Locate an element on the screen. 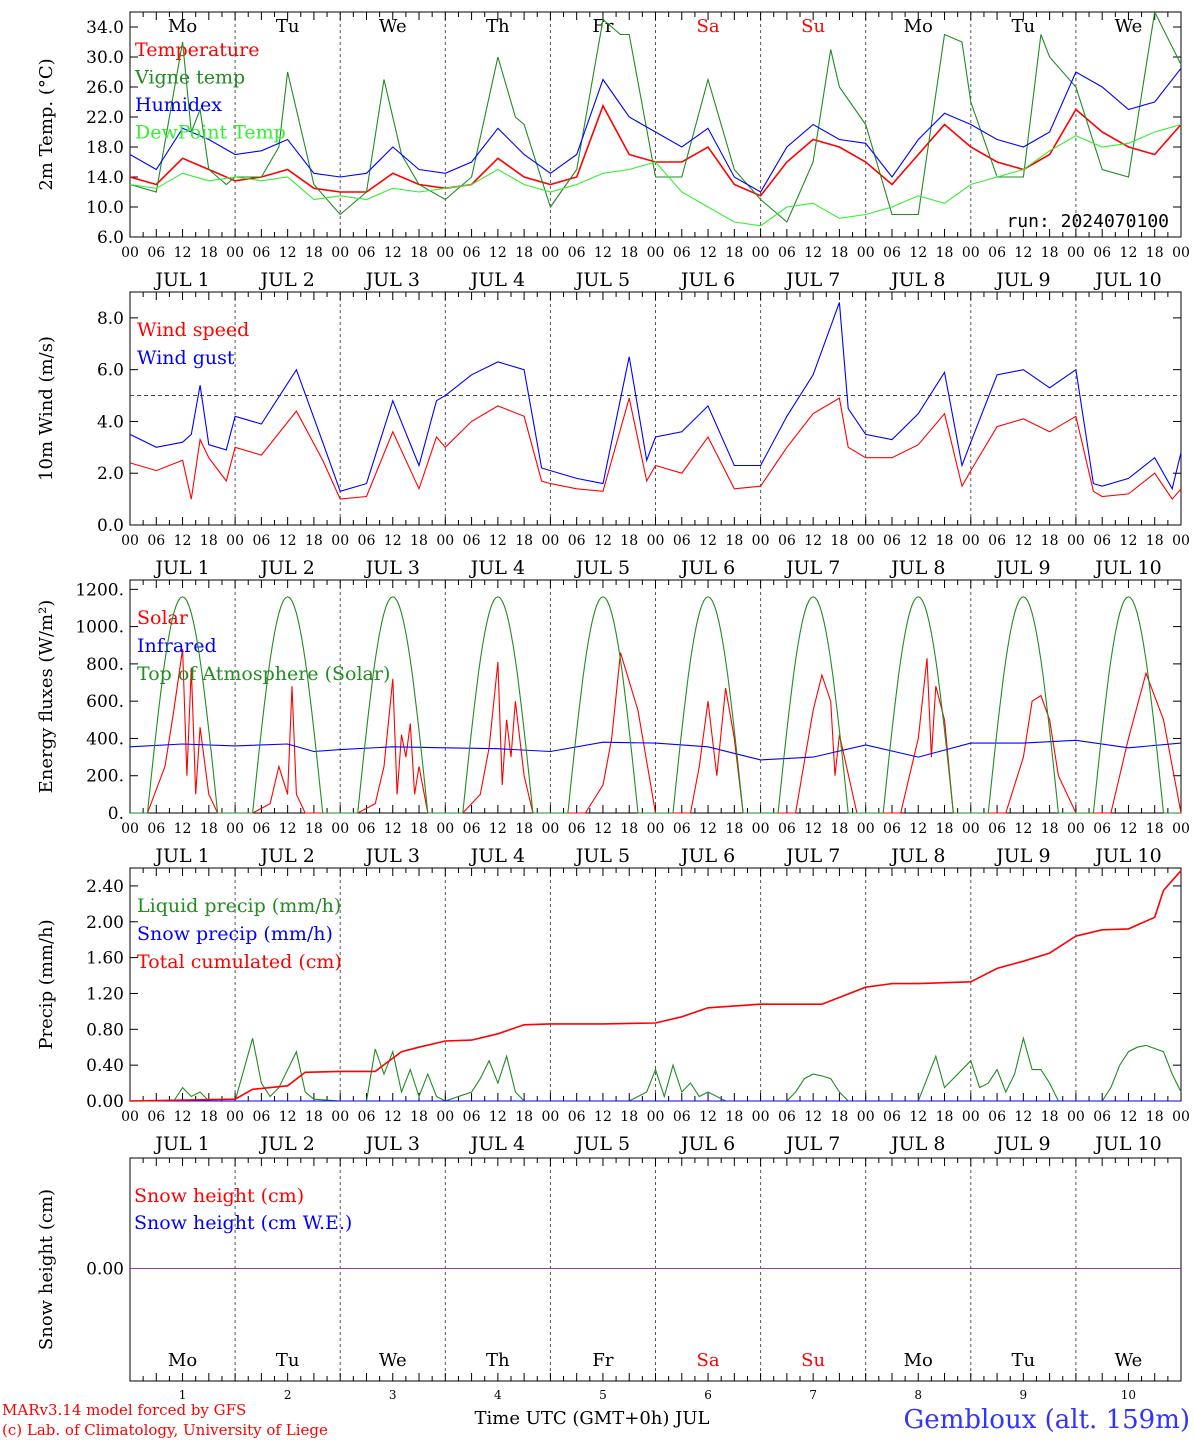 Image resolution: width=1194 pixels, height=1440 pixels. day-name-label: We is located at coordinates (1129, 26).